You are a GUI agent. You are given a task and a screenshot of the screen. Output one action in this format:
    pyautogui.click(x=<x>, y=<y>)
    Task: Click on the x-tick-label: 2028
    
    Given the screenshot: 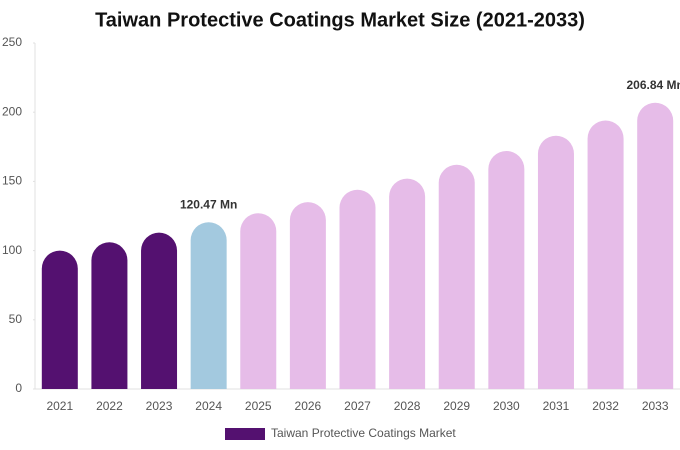 What is the action you would take?
    pyautogui.click(x=407, y=406)
    